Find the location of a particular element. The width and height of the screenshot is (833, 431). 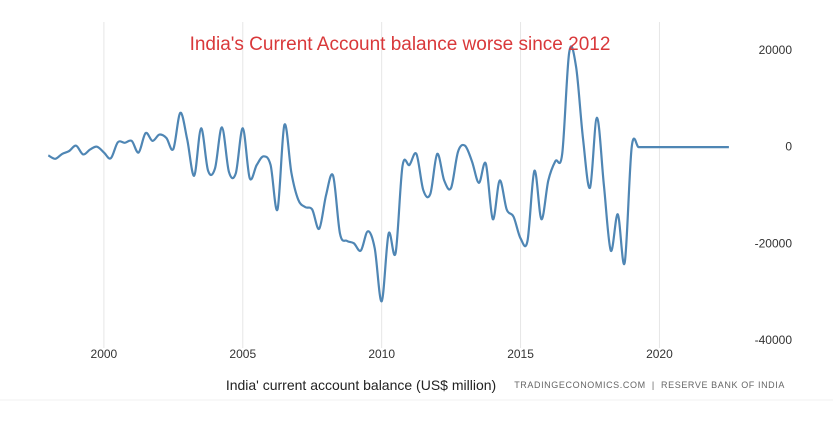

x-tick-label: 2000 is located at coordinates (104, 354).